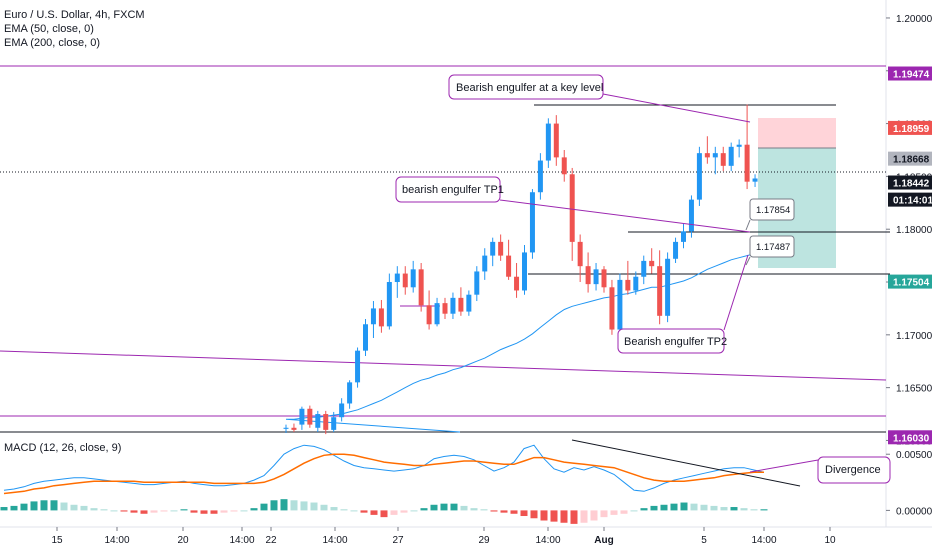 The height and width of the screenshot is (555, 932). What do you see at coordinates (484, 540) in the screenshot?
I see `time-tick-label: 29` at bounding box center [484, 540].